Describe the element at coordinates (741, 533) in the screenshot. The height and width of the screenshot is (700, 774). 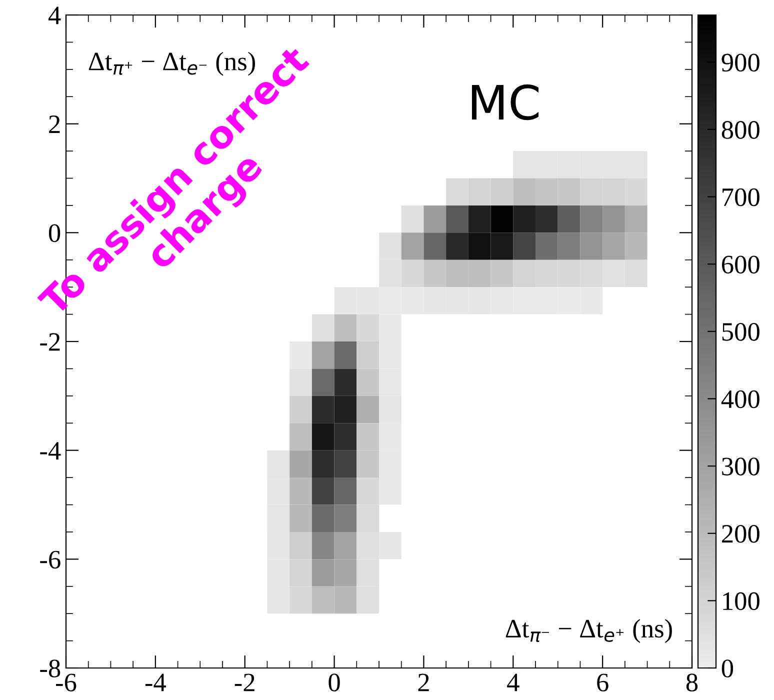
I see `color-bar-label: 200` at that location.